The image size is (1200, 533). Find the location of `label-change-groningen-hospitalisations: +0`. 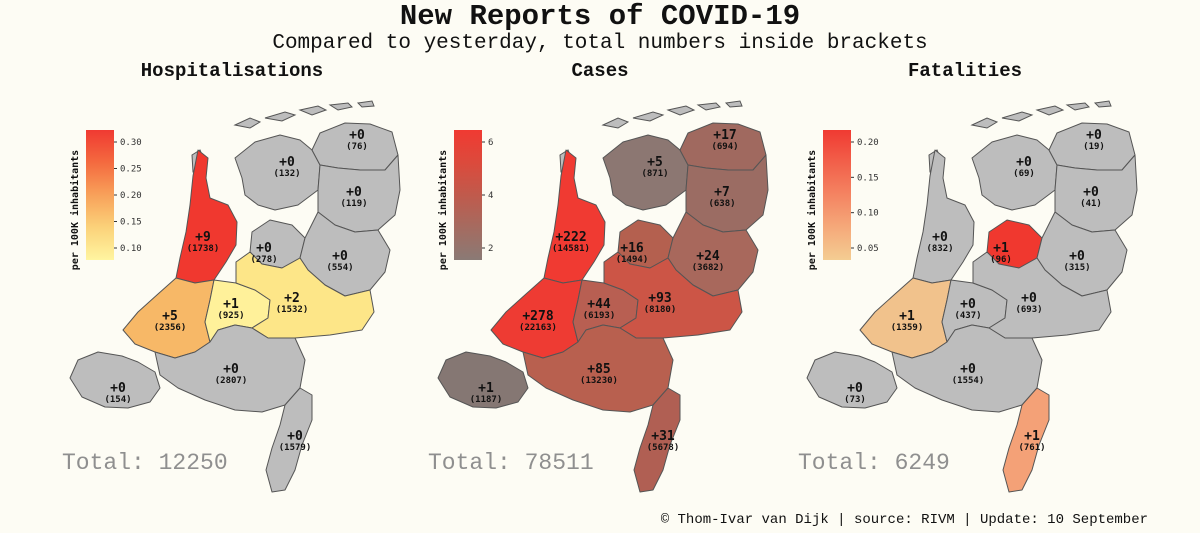

label-change-groningen-hospitalisations: +0 is located at coordinates (357, 135).